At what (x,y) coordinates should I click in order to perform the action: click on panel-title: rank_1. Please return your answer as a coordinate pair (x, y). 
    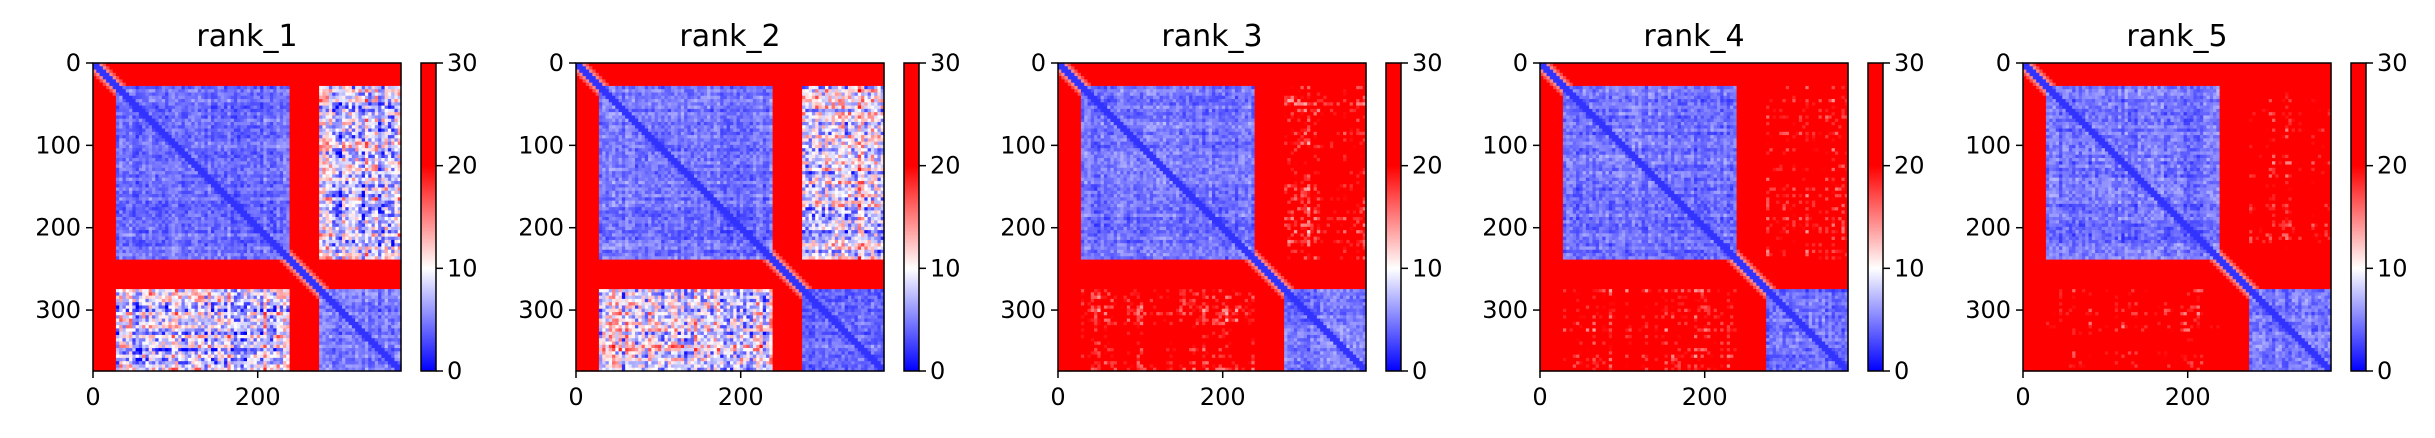
    Looking at the image, I should click on (246, 36).